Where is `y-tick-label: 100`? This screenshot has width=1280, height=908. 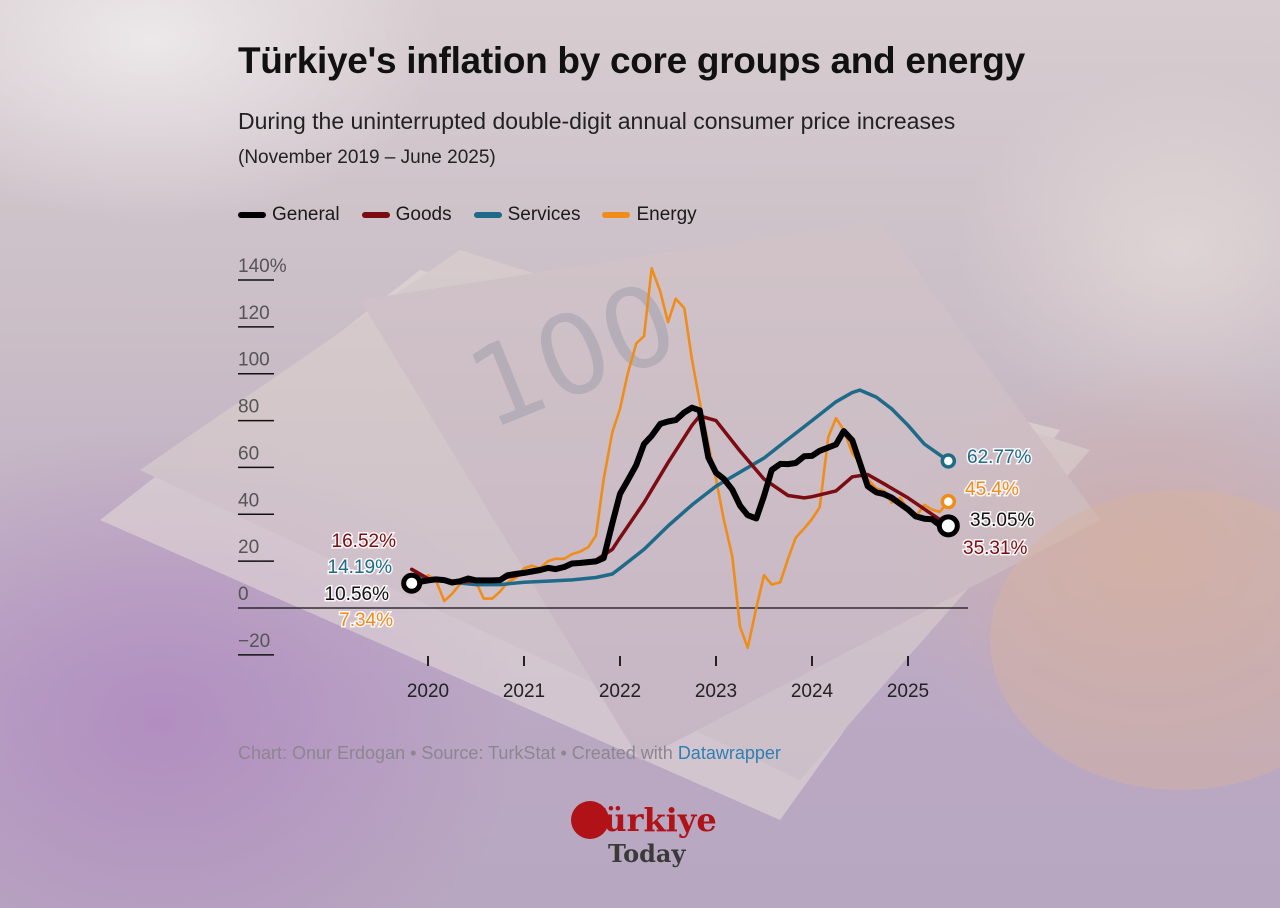
y-tick-label: 100 is located at coordinates (254, 360).